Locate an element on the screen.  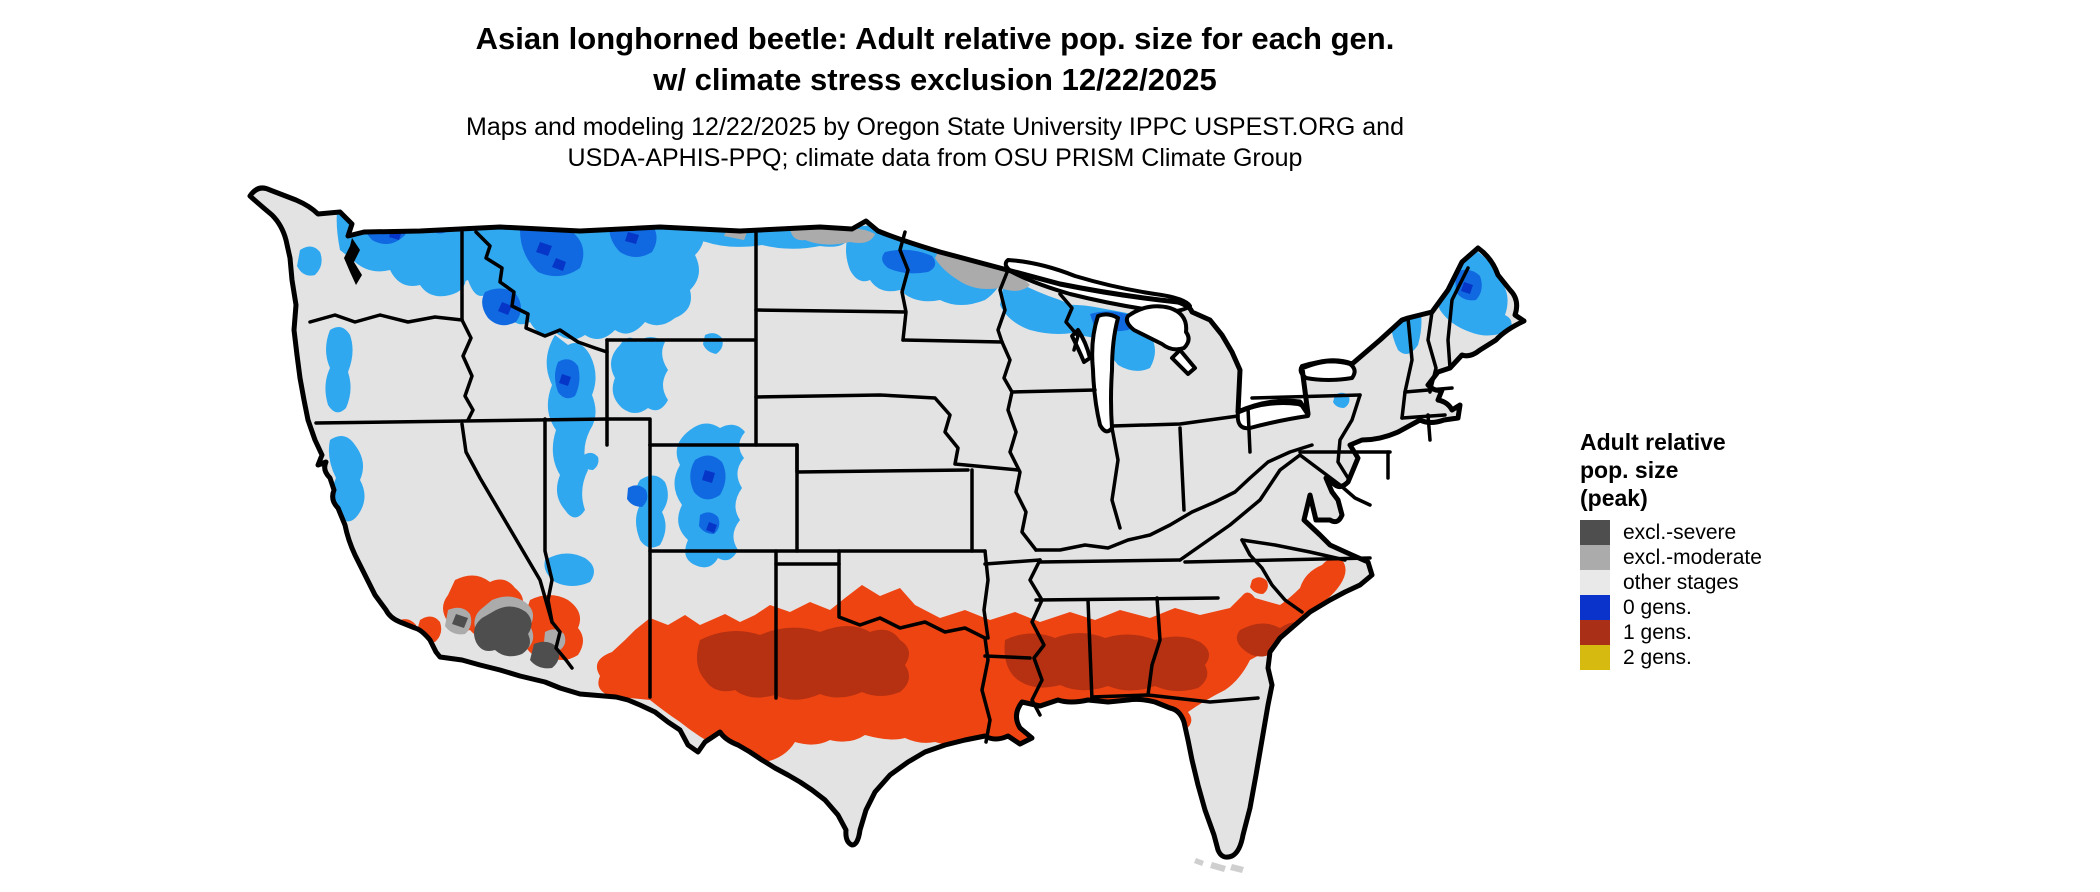
legend-title-line-2: pop. size is located at coordinates (1629, 470).